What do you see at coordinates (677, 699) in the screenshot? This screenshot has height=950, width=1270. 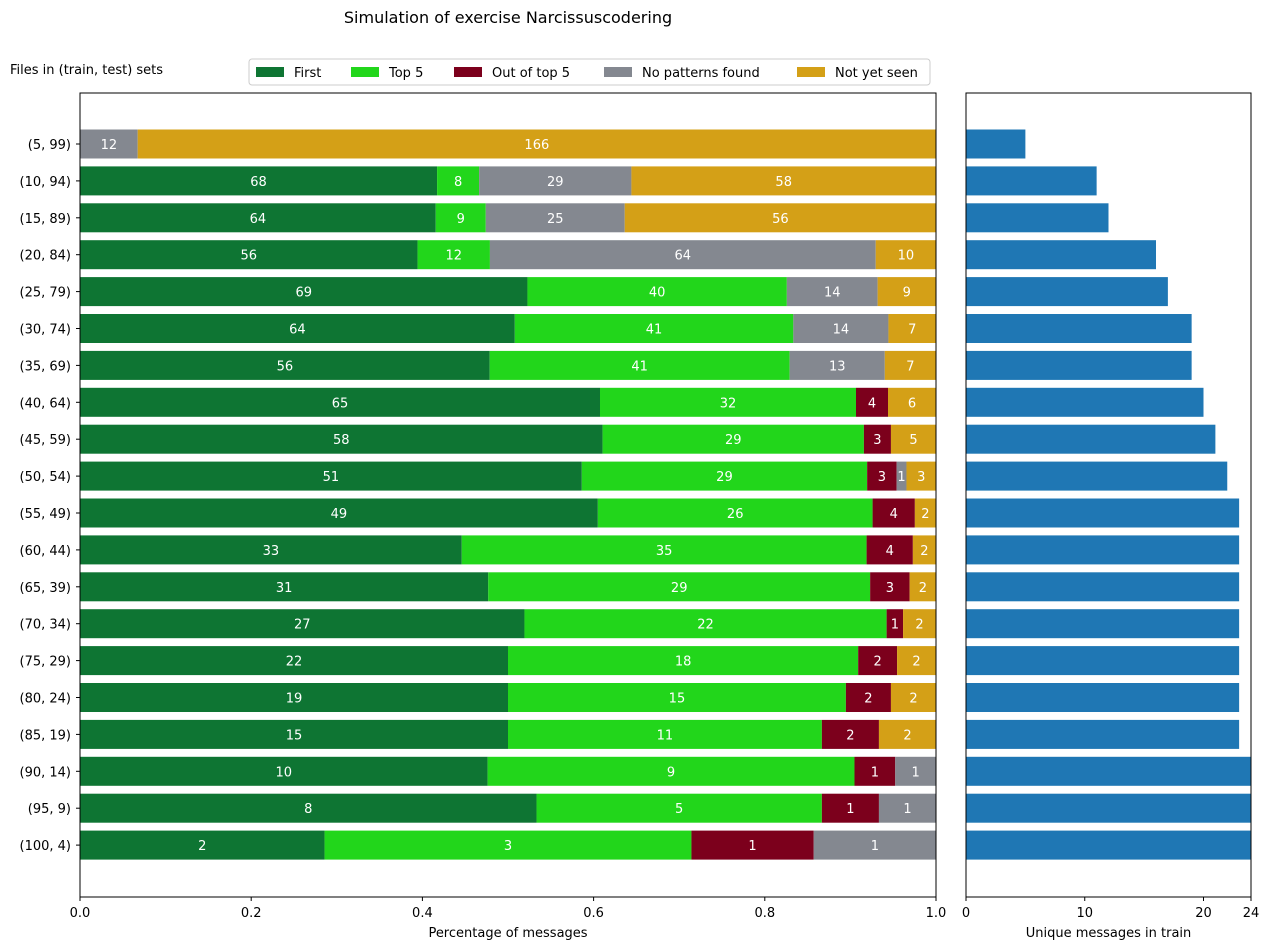 I see `bar-value-label: 15` at bounding box center [677, 699].